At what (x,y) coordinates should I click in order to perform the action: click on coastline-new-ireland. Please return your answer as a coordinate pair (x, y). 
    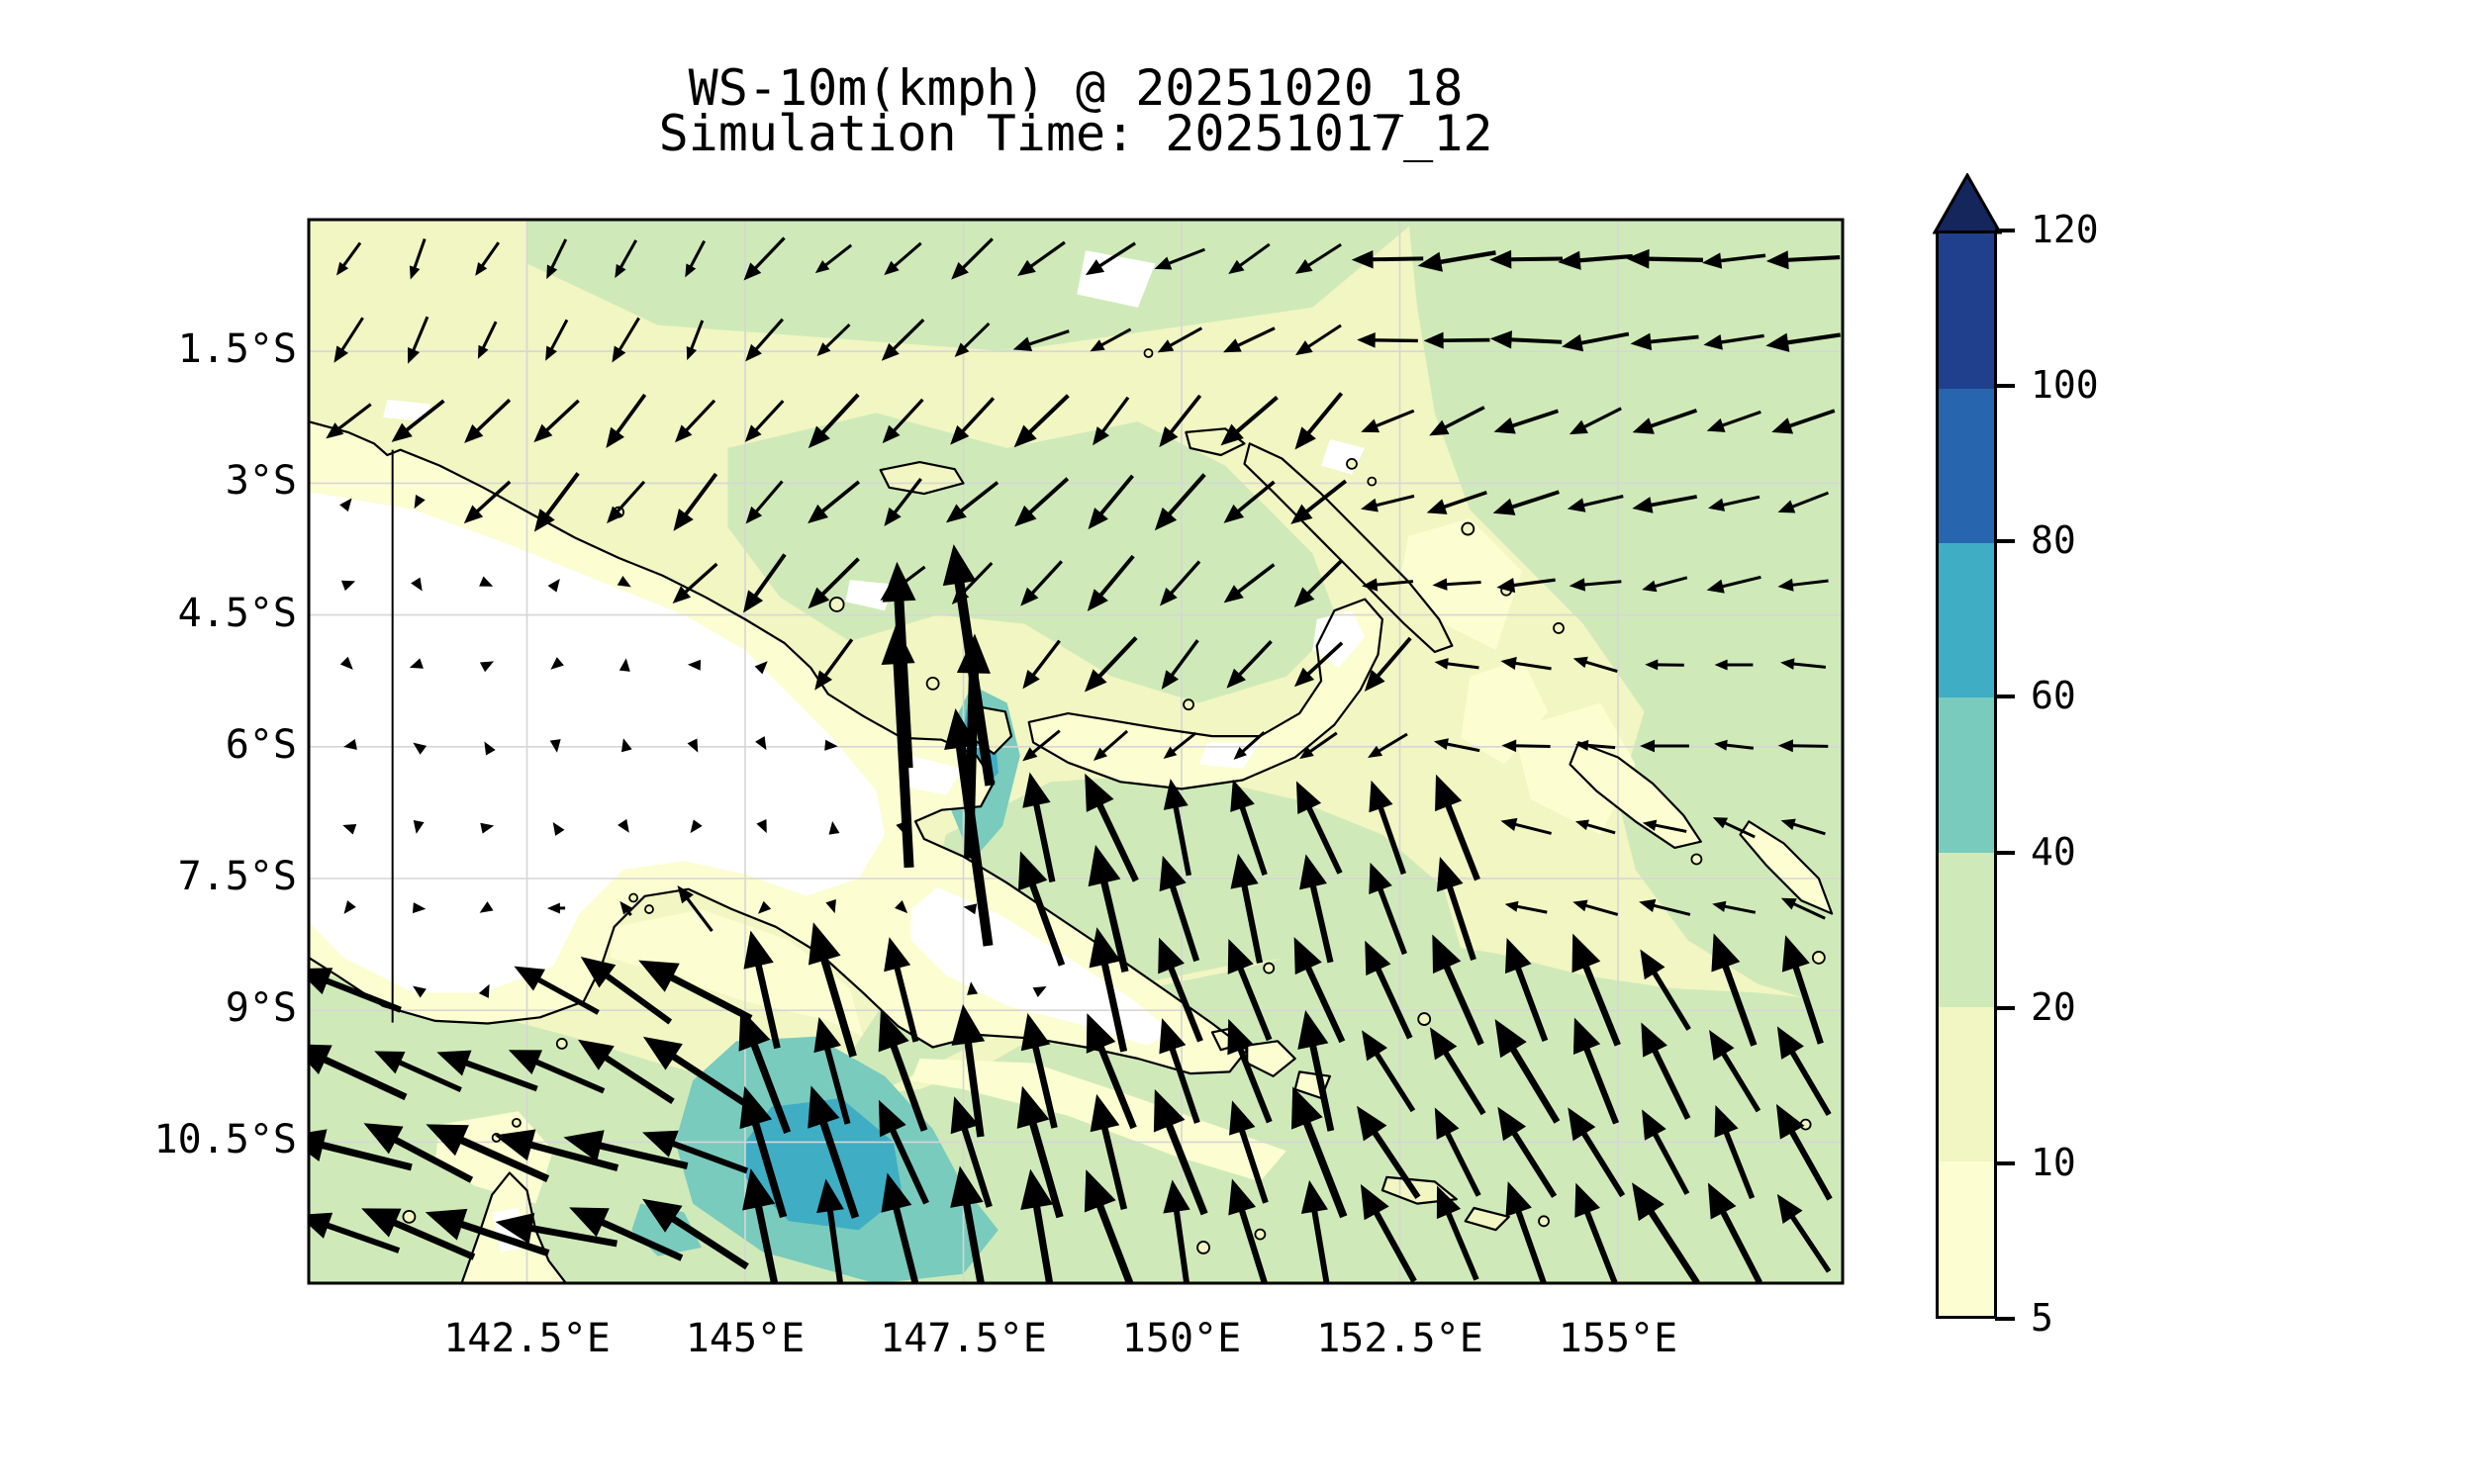
    Looking at the image, I should click on (1349, 547).